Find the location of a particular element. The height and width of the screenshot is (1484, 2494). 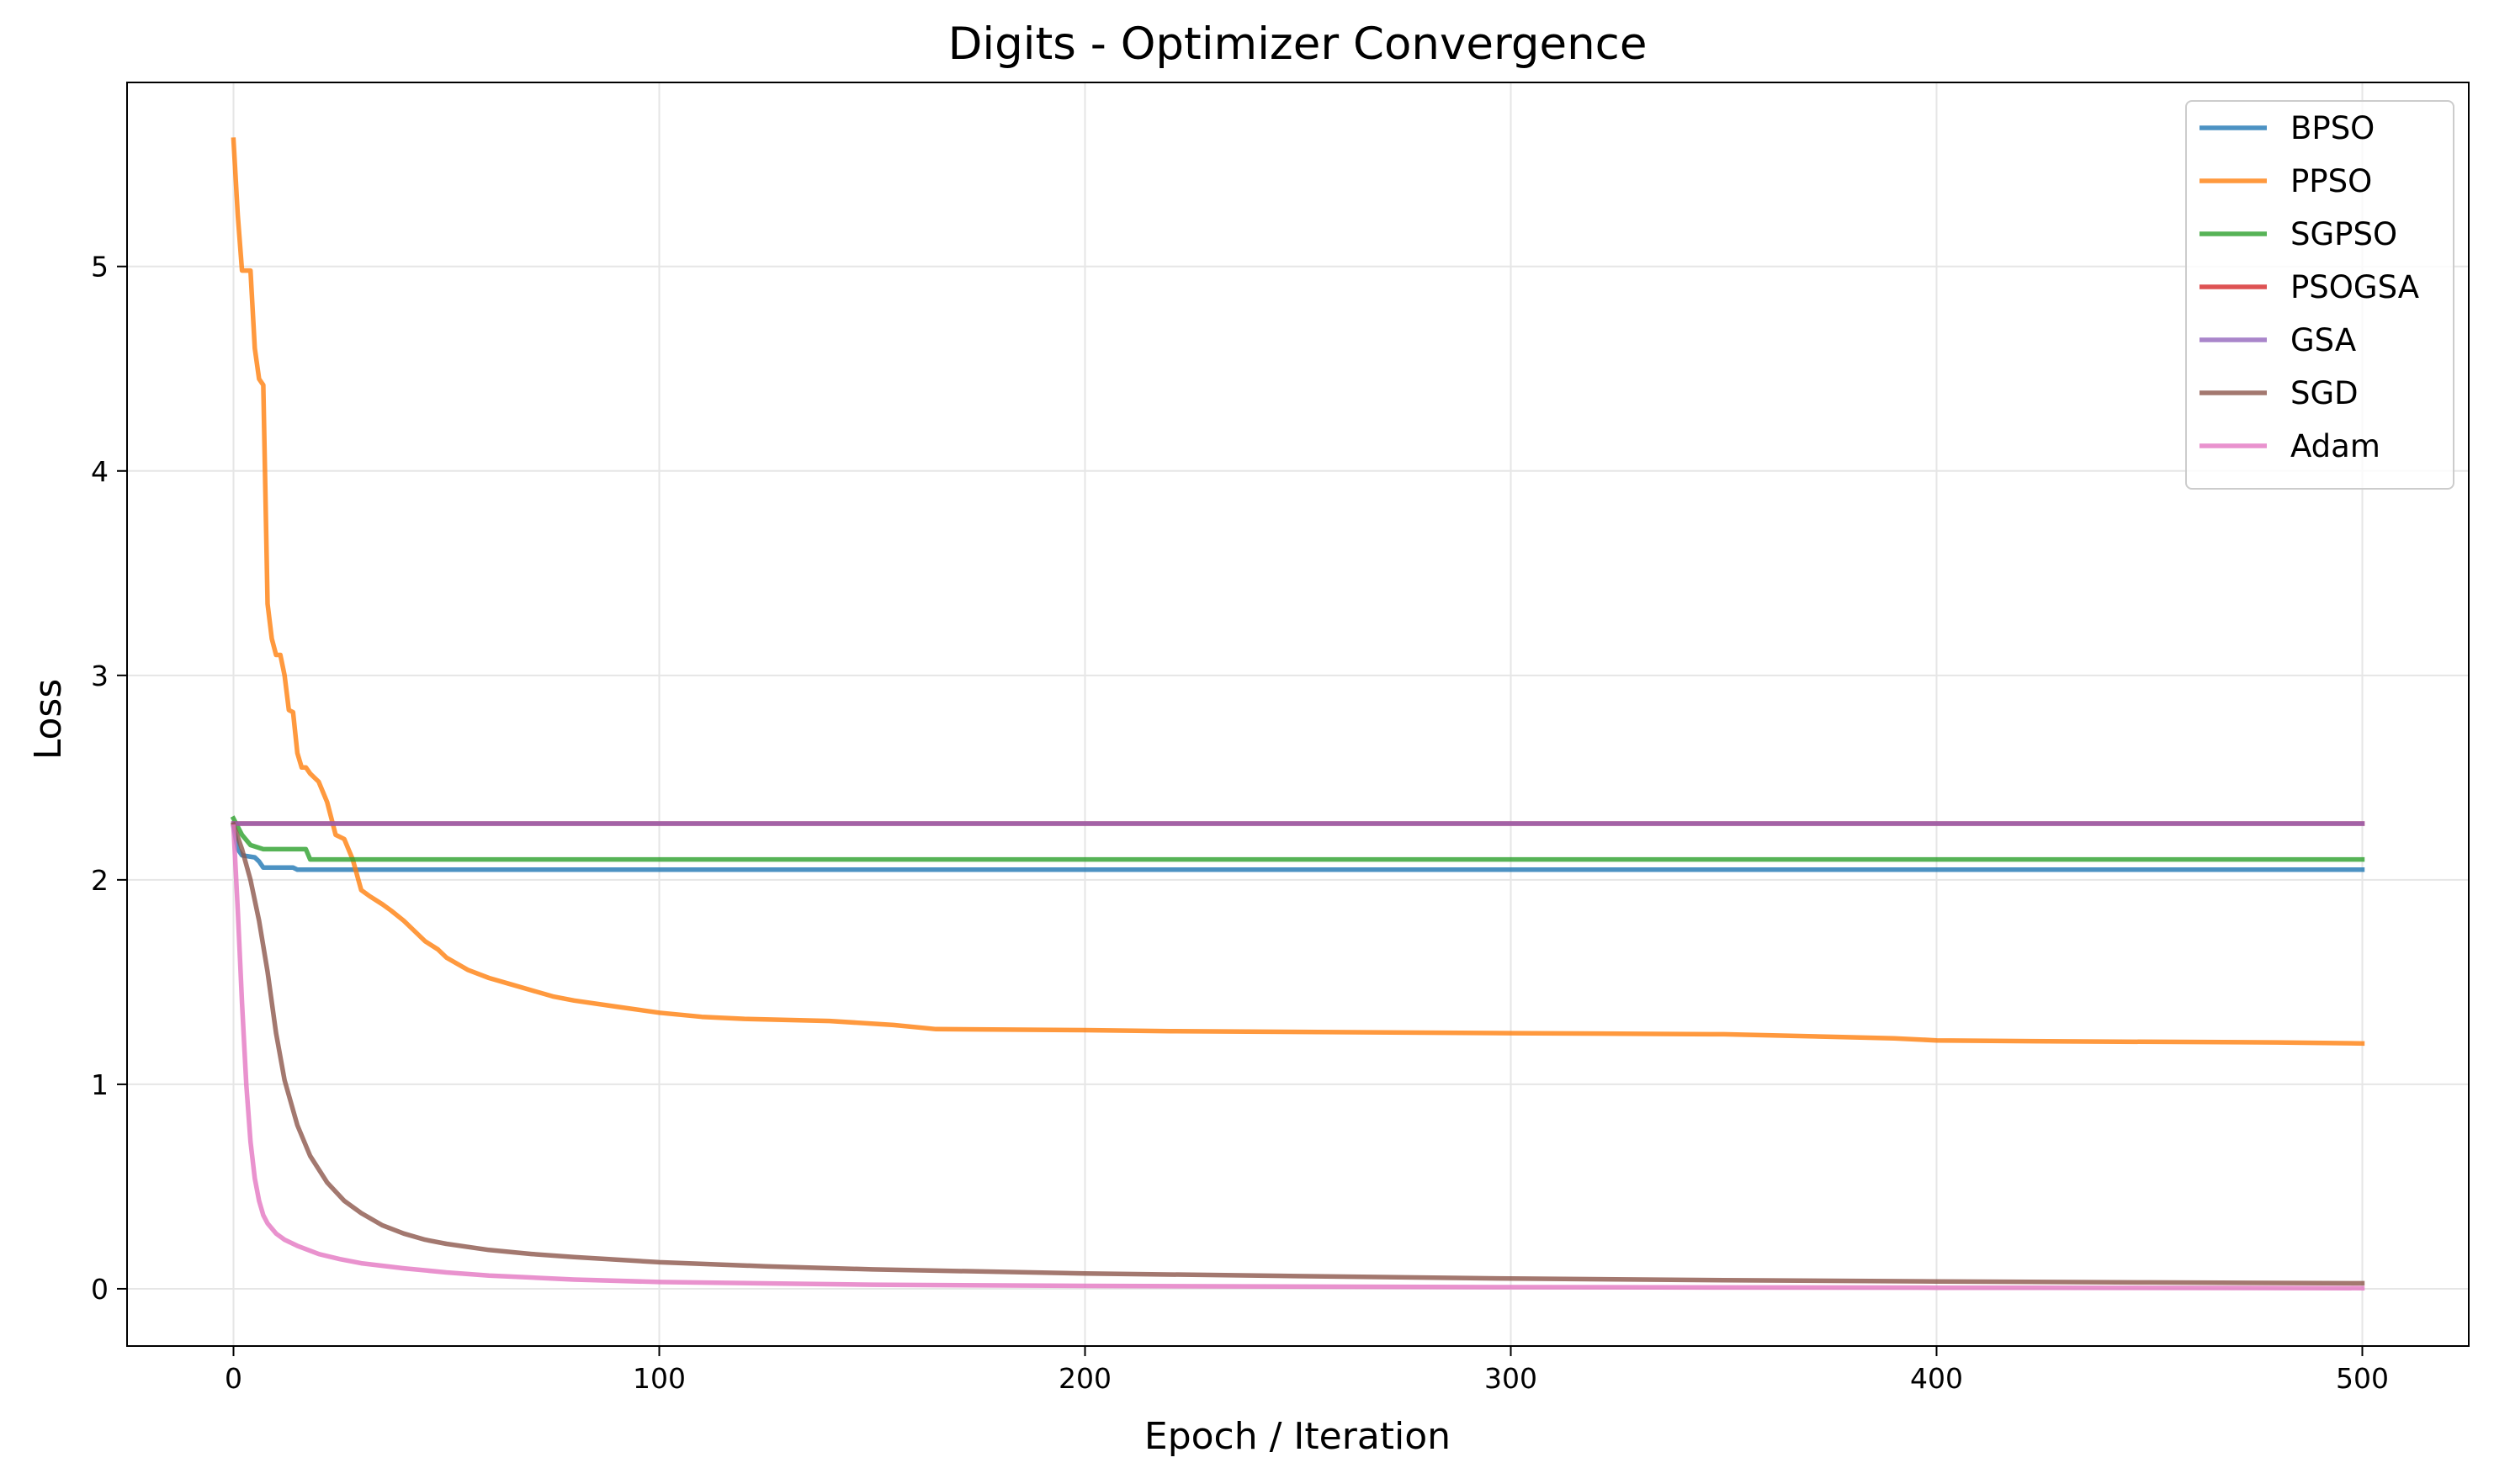

chart-title: Digits - Optimizer Convergence is located at coordinates (1298, 44).